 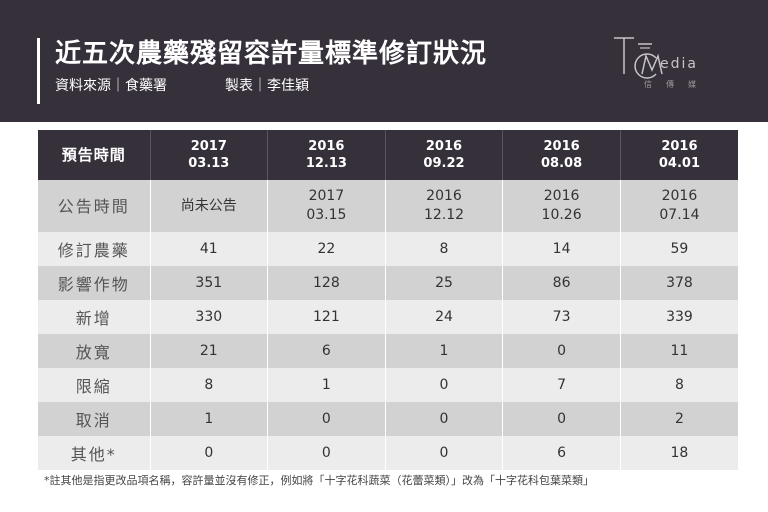 I want to click on table-cell: 2017 03.15, so click(x=326, y=206).